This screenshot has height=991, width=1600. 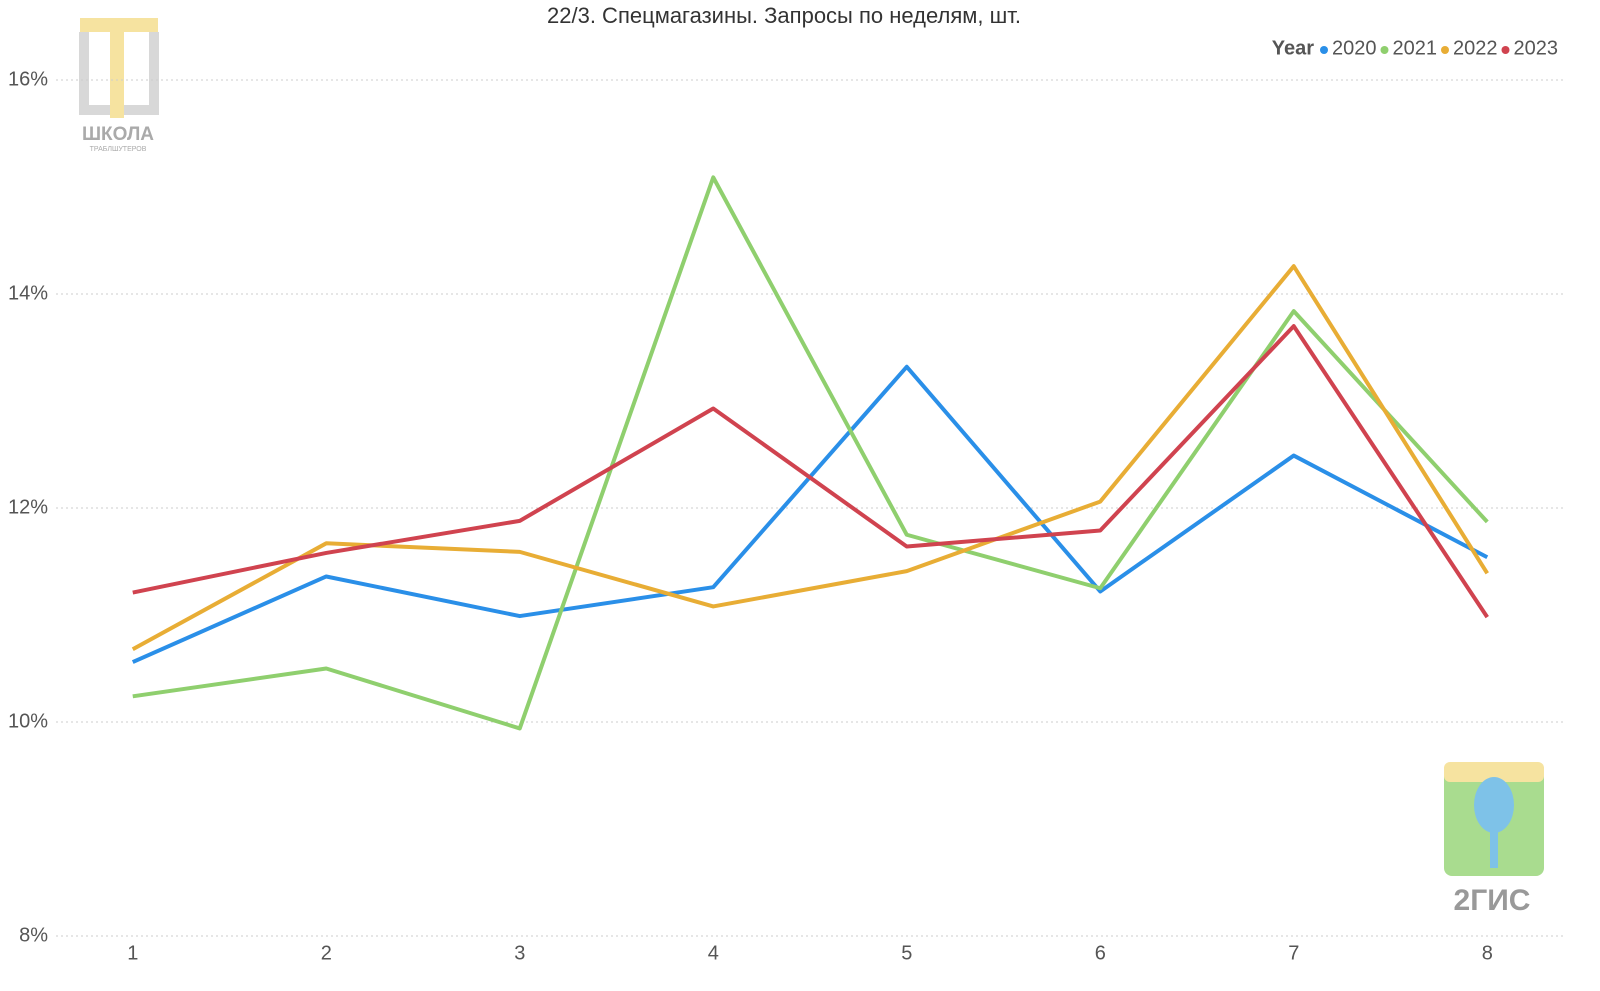 What do you see at coordinates (519, 953) in the screenshot?
I see `x-tick-label: 3` at bounding box center [519, 953].